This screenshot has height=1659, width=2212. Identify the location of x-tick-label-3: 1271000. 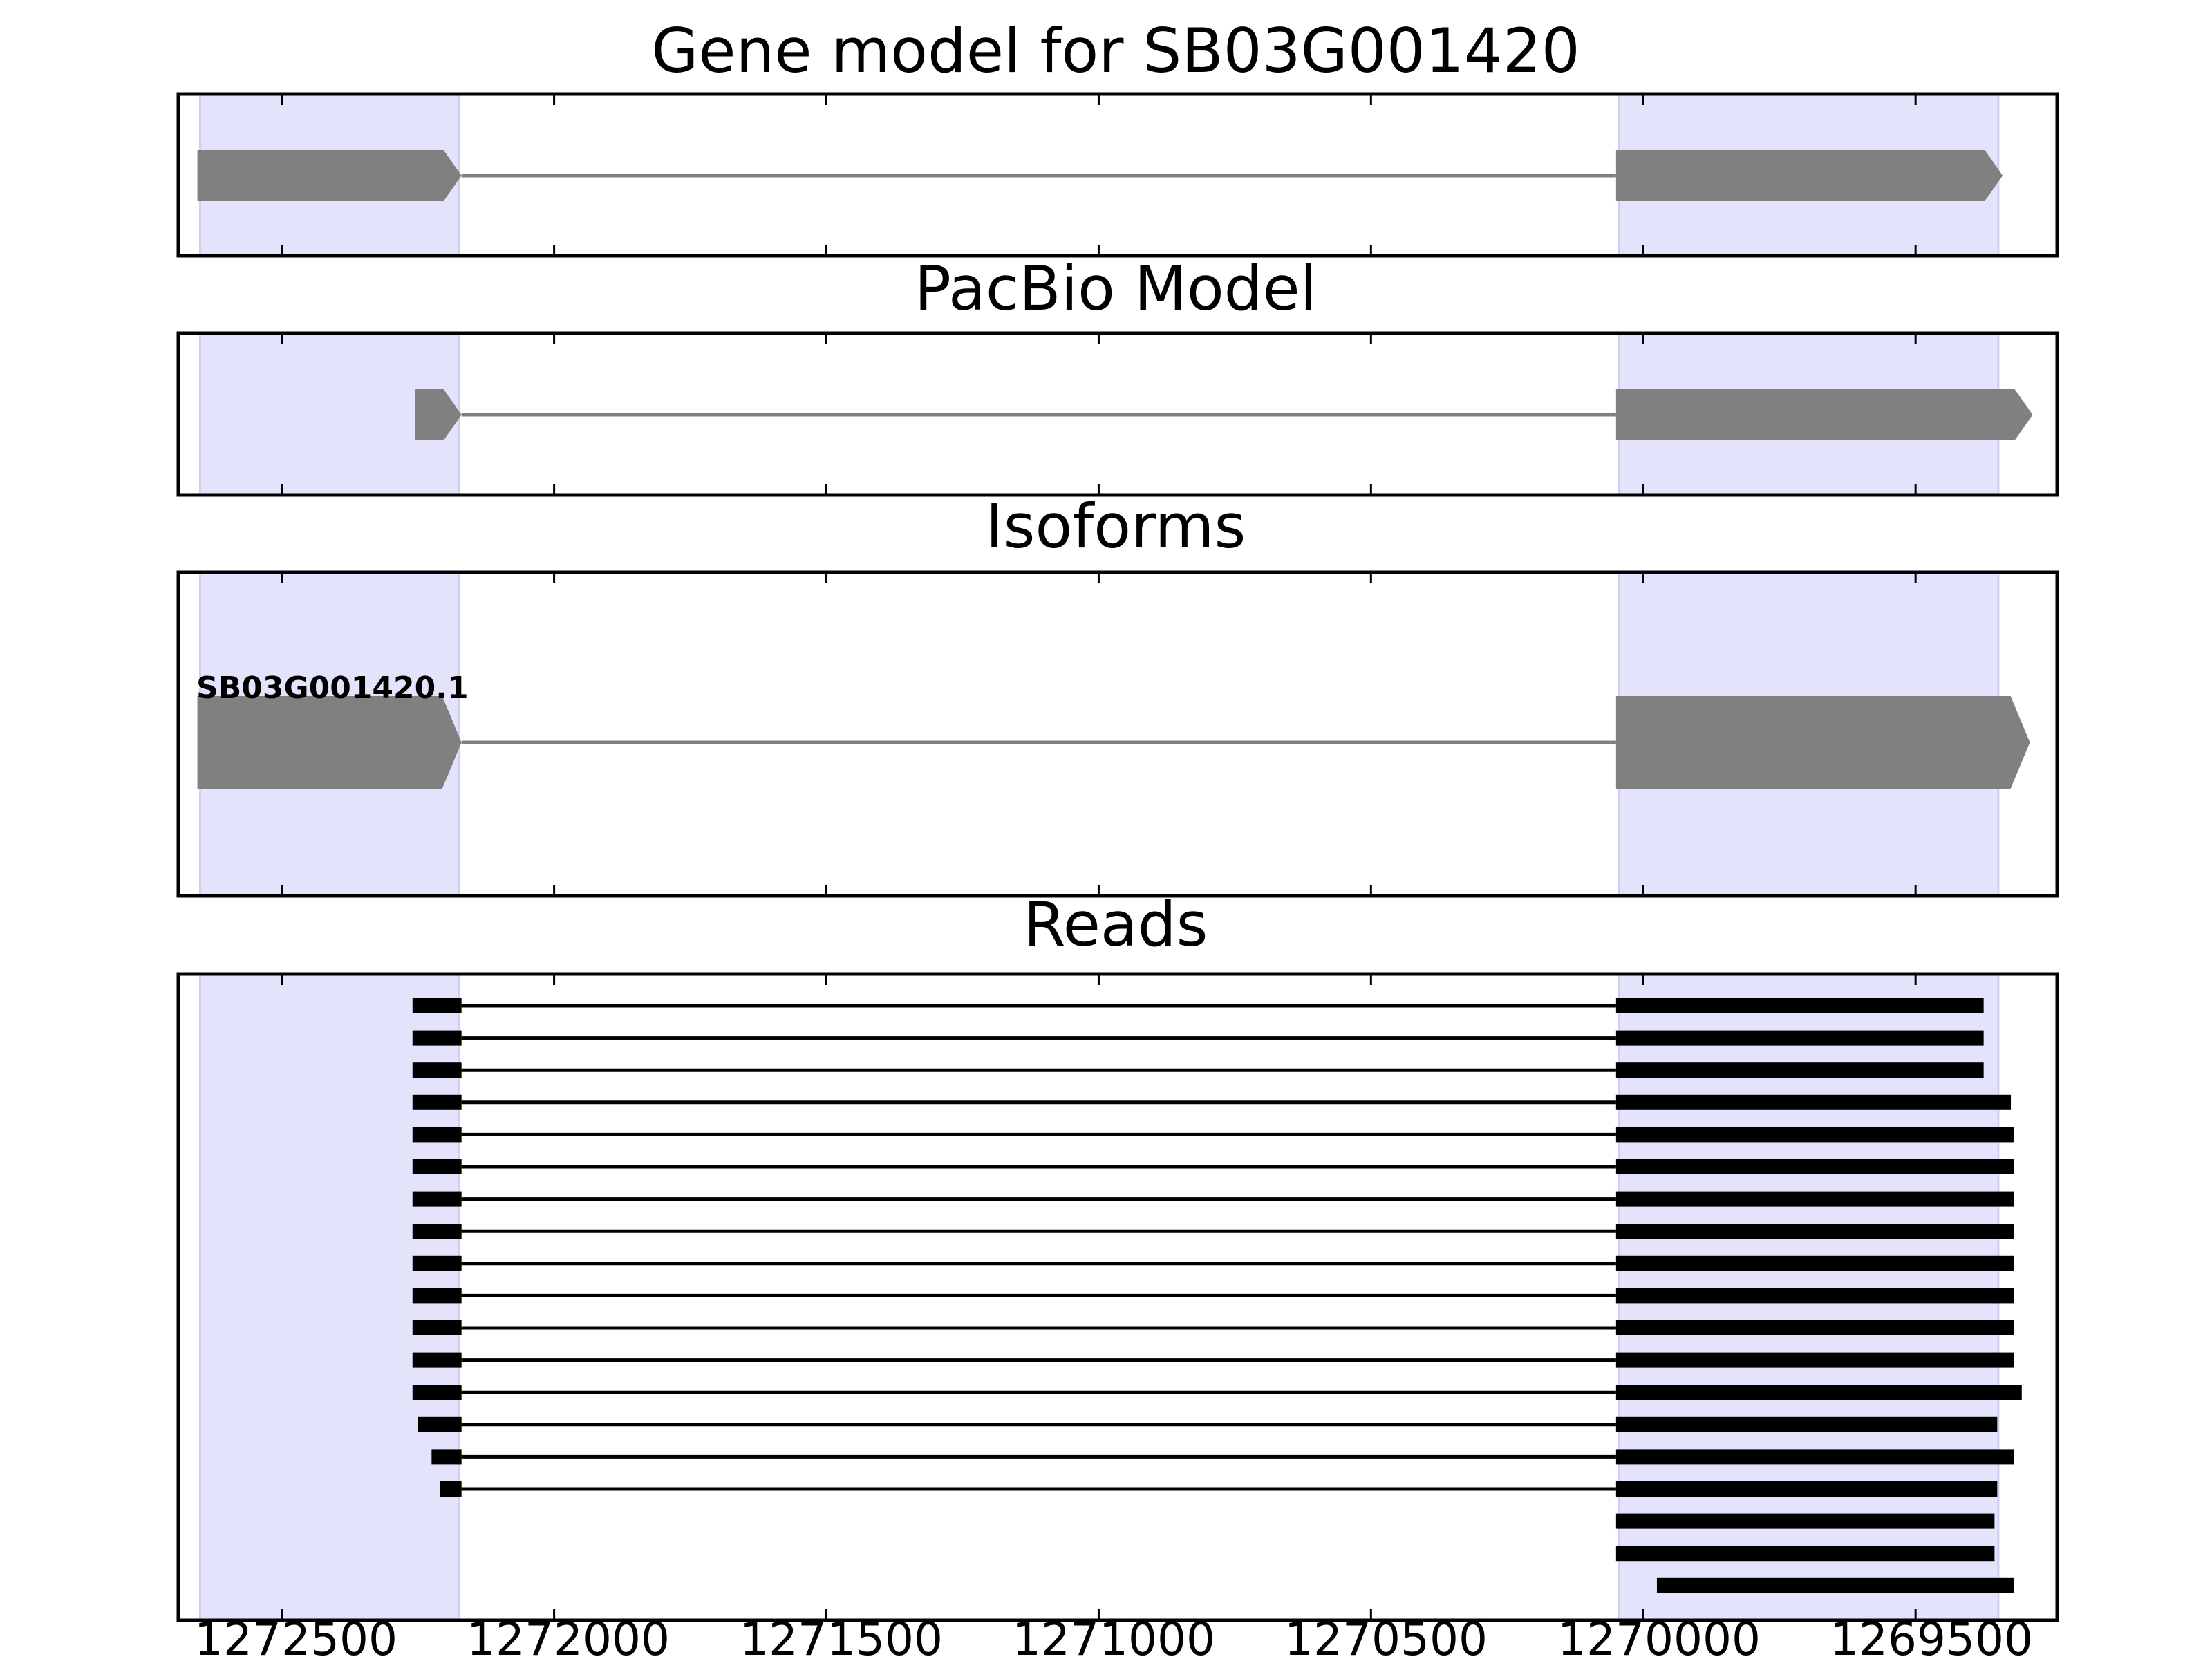
(1113, 1636).